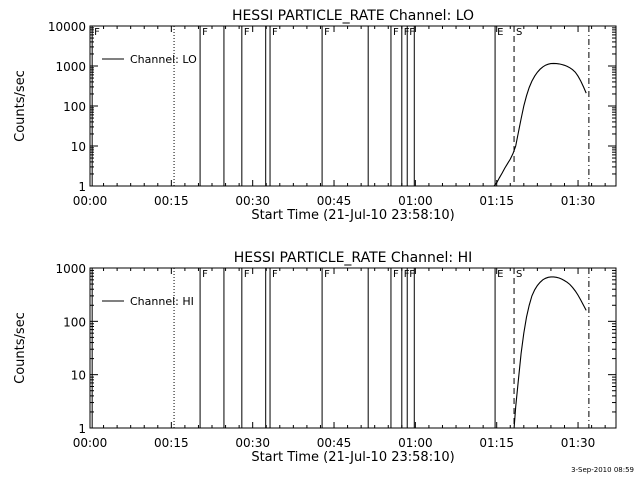 This screenshot has height=480, width=640. I want to click on footer-timestamp: 3-Sep-2010 08:59, so click(602, 470).